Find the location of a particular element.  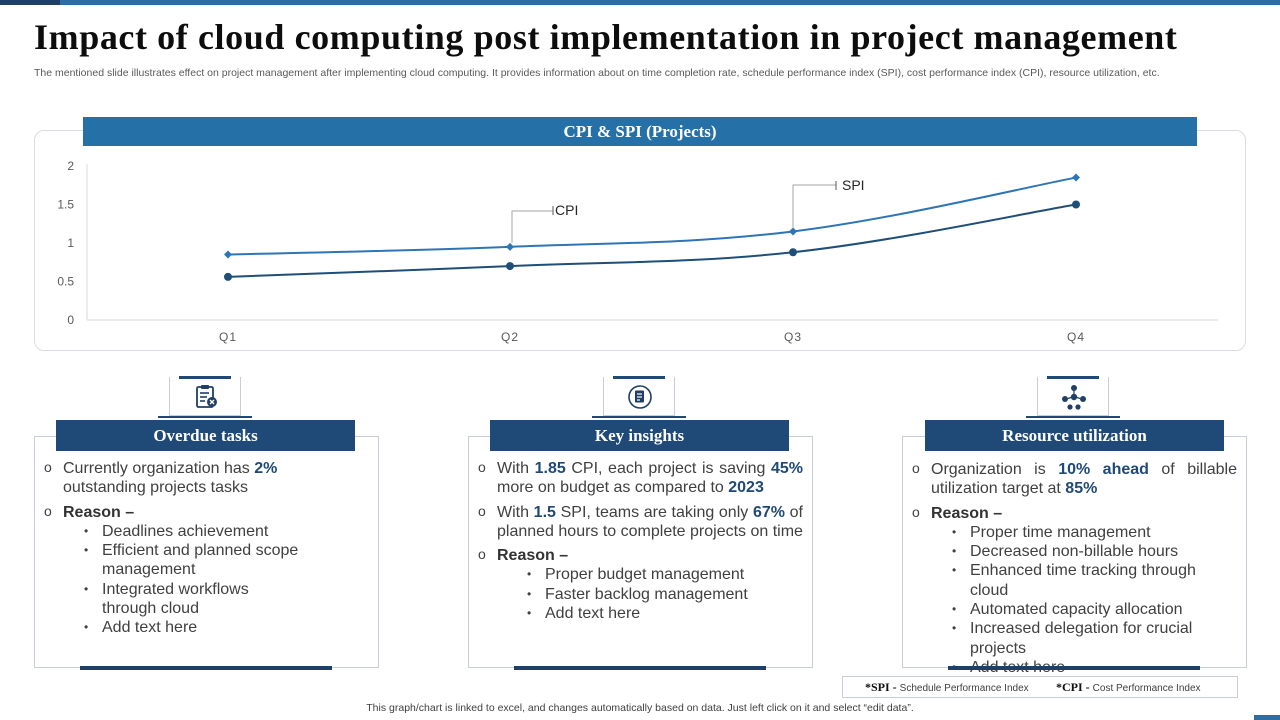

insights-panel-footer is located at coordinates (640, 668).